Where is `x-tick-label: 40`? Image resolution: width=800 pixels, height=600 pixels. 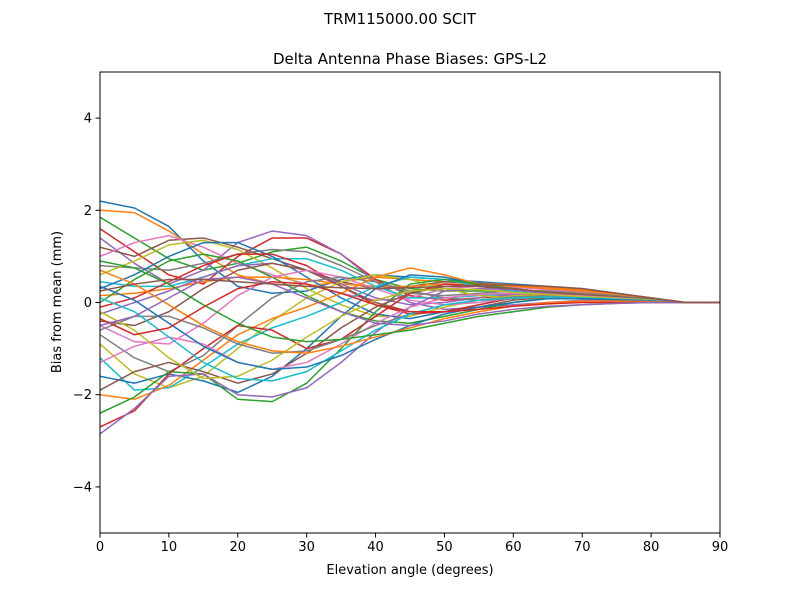 x-tick-label: 40 is located at coordinates (375, 547).